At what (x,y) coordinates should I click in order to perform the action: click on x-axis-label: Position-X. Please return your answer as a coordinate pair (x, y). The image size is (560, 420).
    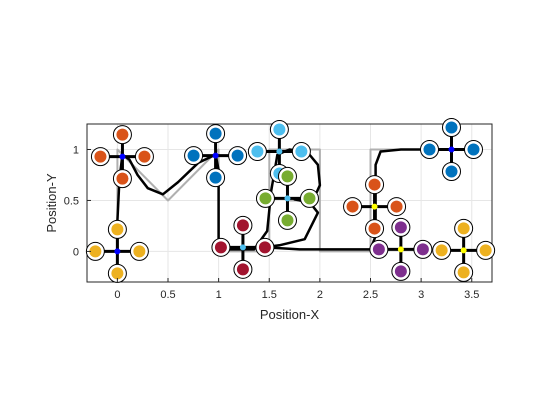
    Looking at the image, I should click on (290, 314).